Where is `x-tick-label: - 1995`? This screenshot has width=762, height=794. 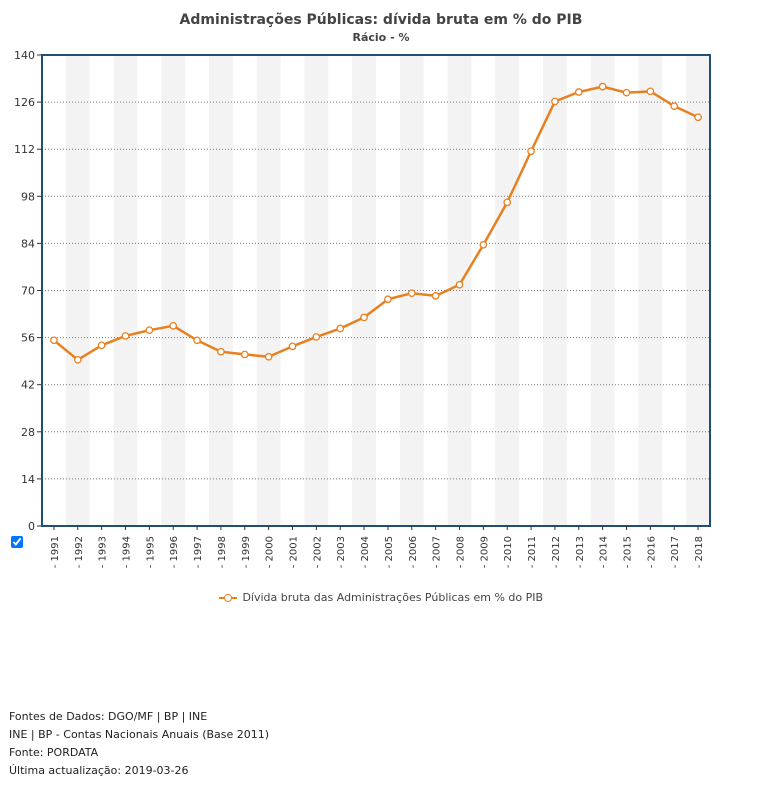 x-tick-label: - 1995 is located at coordinates (150, 552).